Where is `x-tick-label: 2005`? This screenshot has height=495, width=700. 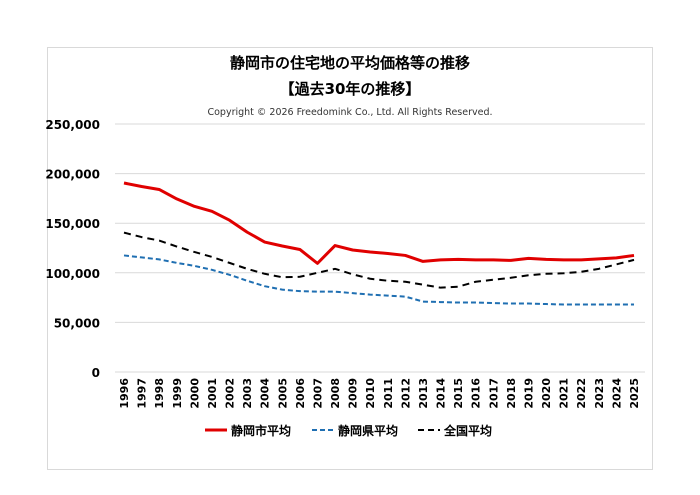 x-tick-label: 2005 is located at coordinates (282, 393).